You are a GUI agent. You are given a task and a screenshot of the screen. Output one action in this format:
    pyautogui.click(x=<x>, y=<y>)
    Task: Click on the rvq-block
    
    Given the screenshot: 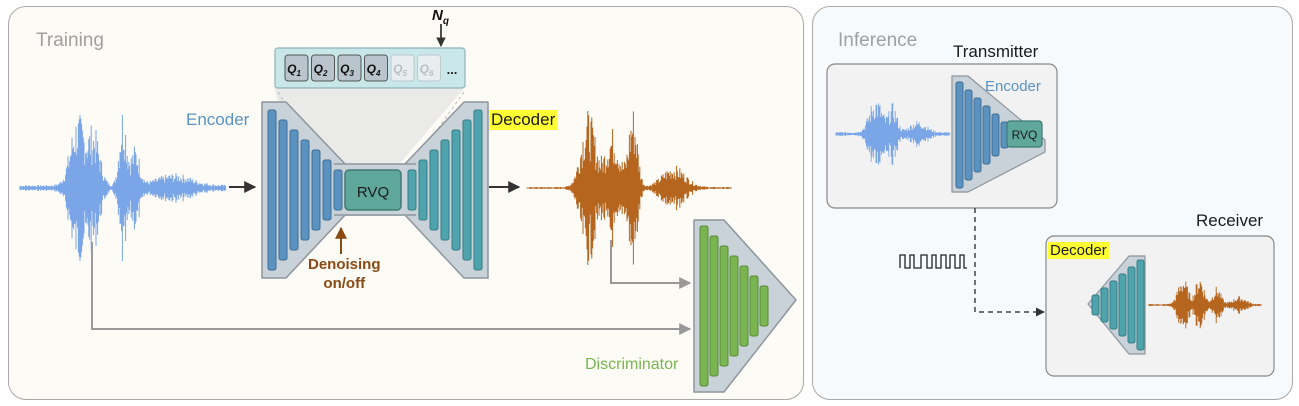 What is the action you would take?
    pyautogui.click(x=373, y=190)
    